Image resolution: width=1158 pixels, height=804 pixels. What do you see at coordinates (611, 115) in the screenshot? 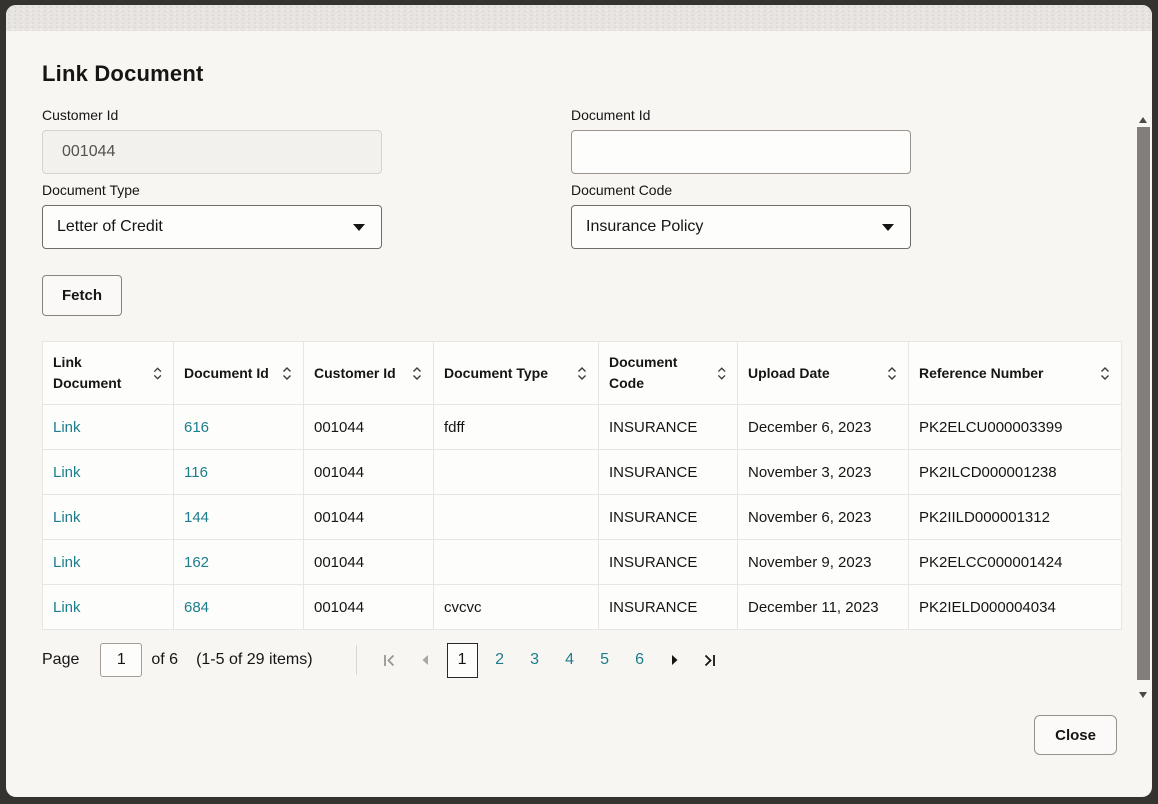
I see `document-id-label: Document Id` at bounding box center [611, 115].